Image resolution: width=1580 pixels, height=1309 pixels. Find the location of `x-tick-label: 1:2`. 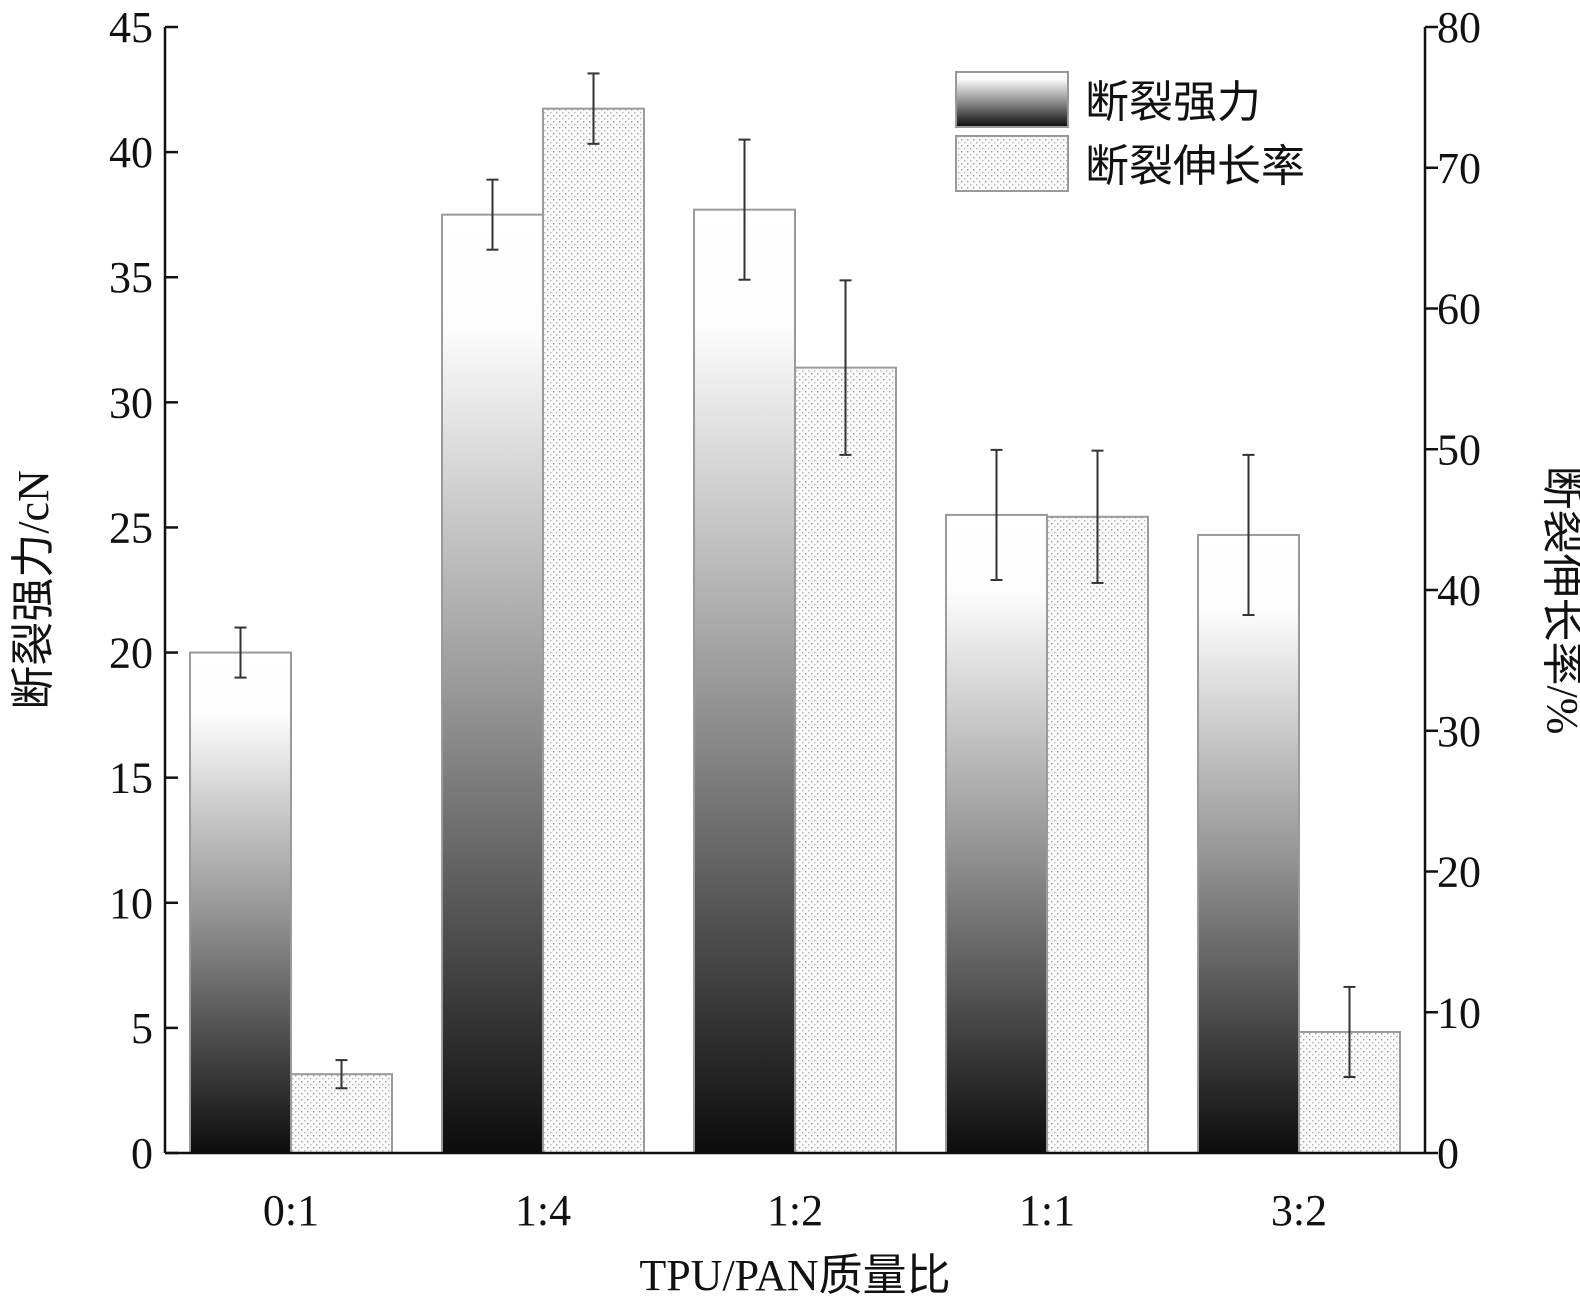

x-tick-label: 1:2 is located at coordinates (795, 1210).